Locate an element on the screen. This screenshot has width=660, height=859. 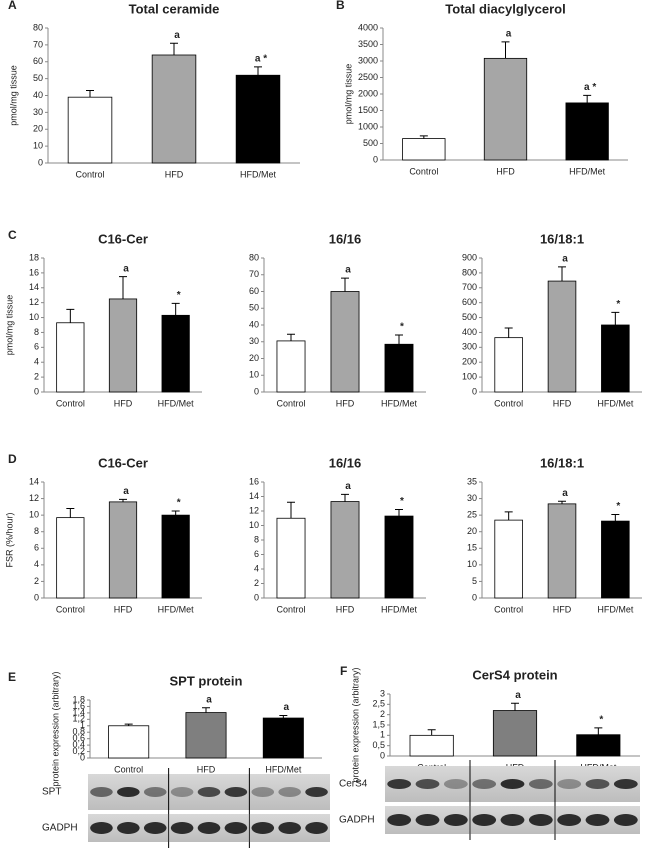
annotation: * is located at coordinates (179, 295).